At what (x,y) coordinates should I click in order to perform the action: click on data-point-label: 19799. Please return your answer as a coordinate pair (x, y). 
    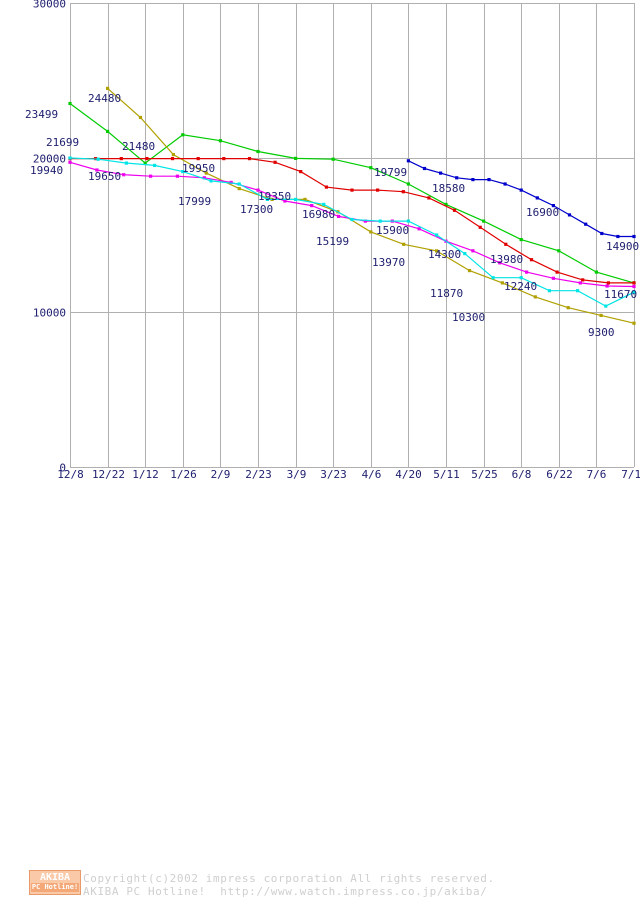
    Looking at the image, I should click on (390, 172).